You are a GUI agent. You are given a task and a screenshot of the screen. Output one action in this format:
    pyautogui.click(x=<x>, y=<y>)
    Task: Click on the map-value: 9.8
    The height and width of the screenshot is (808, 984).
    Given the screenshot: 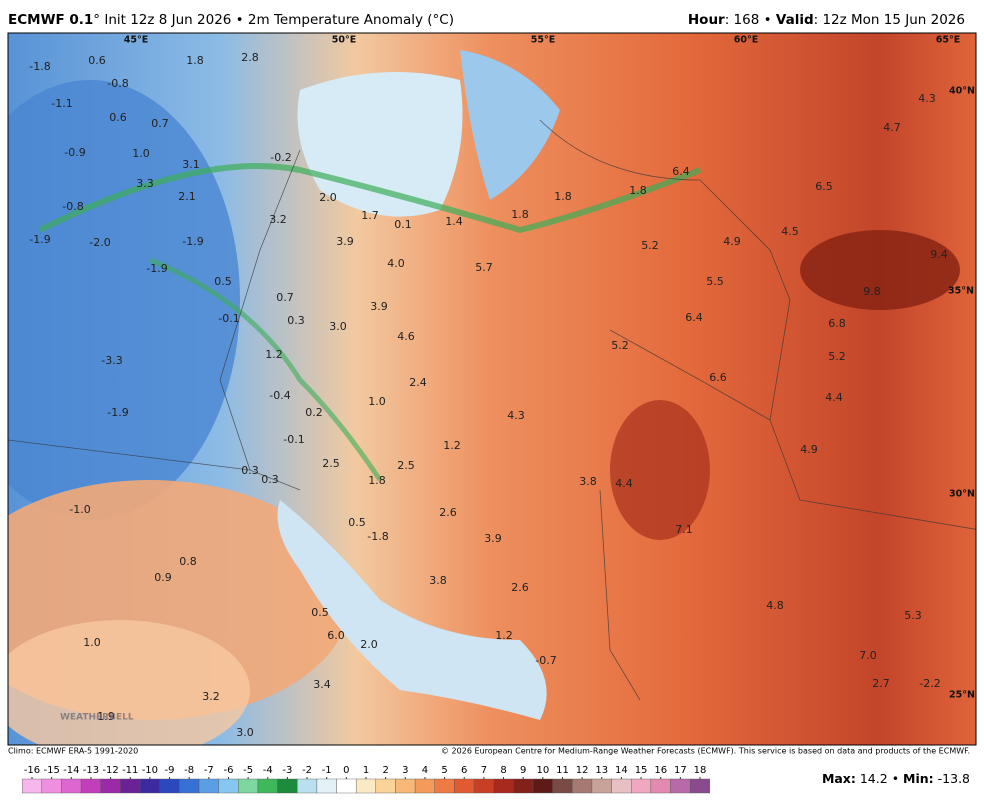 What is the action you would take?
    pyautogui.click(x=872, y=291)
    